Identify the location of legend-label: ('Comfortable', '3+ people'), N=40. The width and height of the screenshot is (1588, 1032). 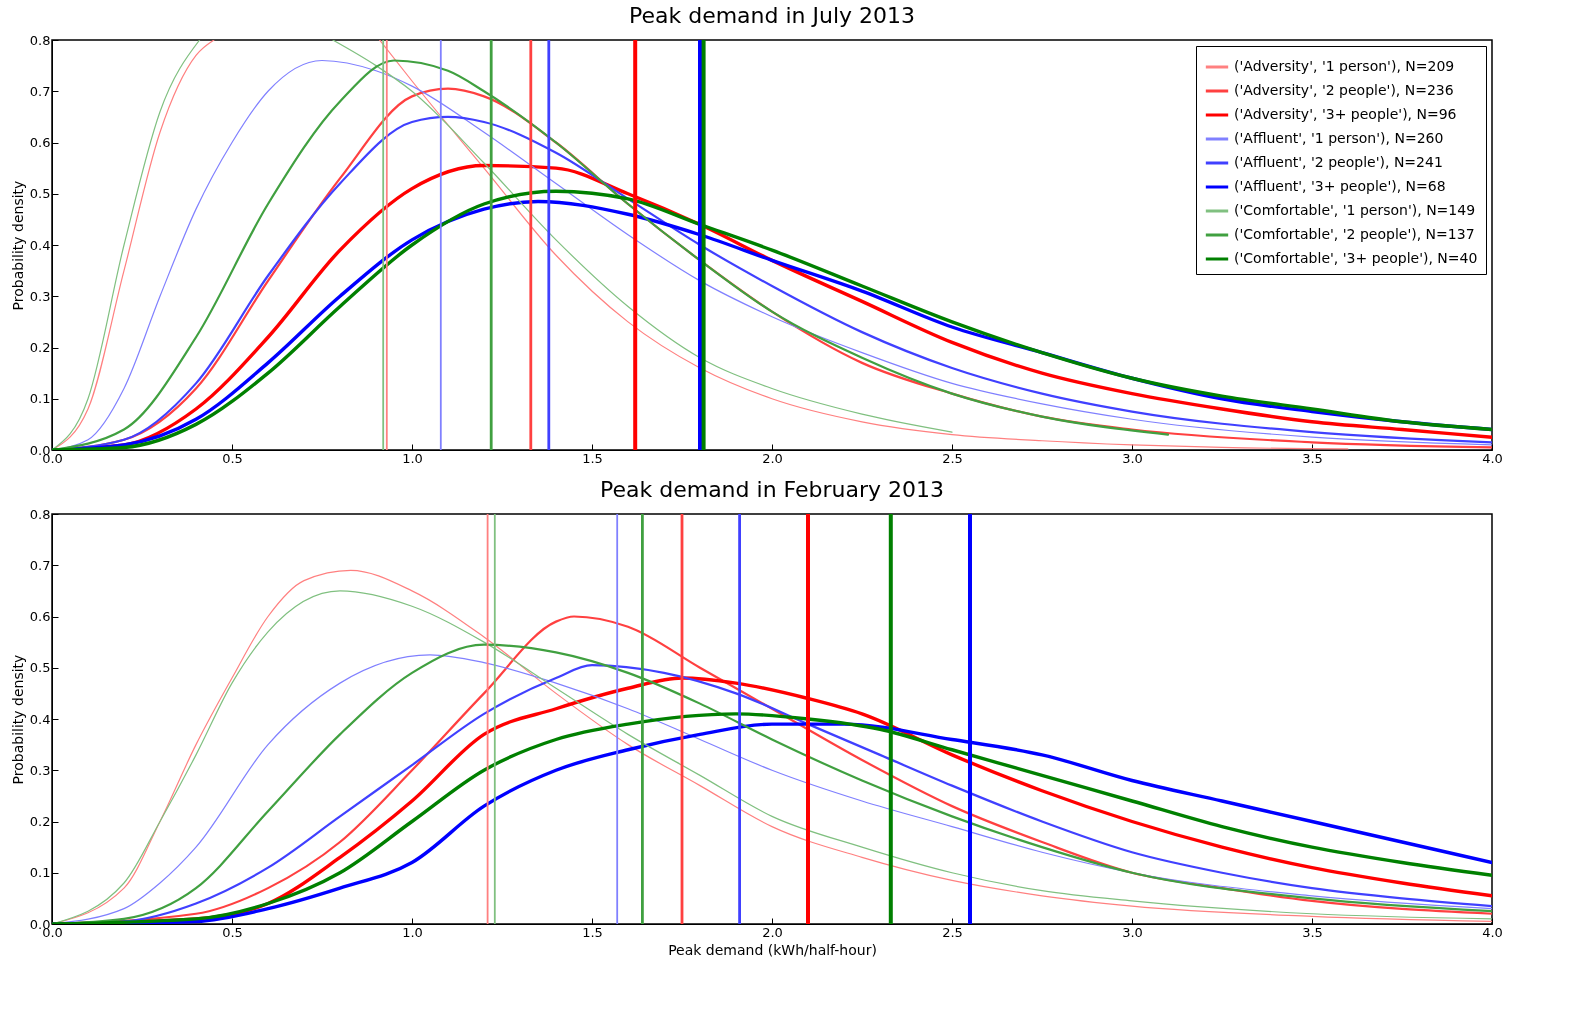
(1356, 258).